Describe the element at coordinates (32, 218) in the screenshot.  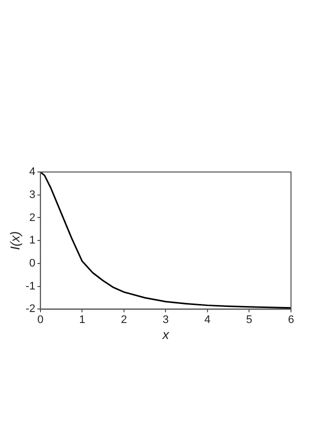
I see `y-tick-label: 2` at that location.